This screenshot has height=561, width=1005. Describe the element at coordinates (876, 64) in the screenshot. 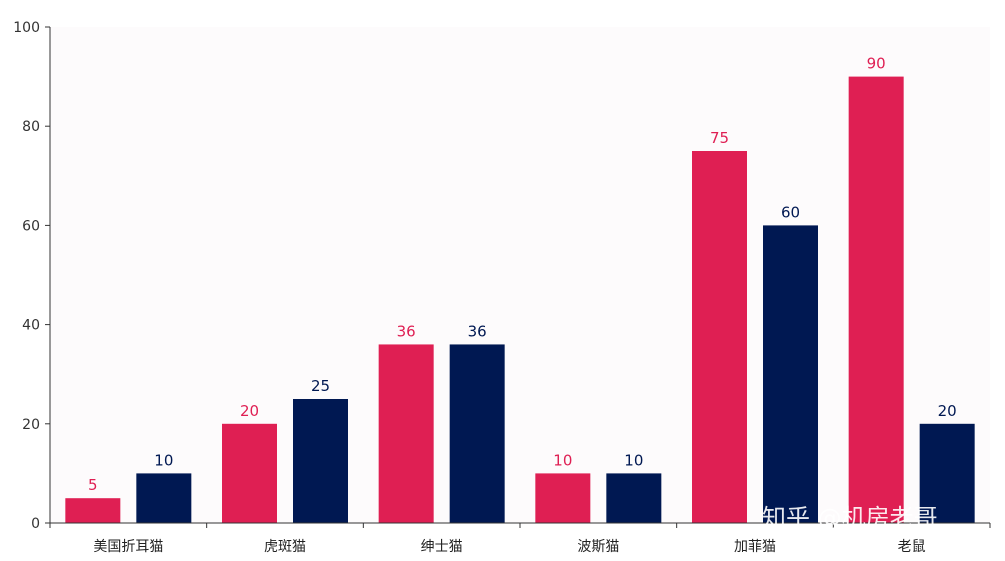

I see `data-label-1-5: 90` at that location.